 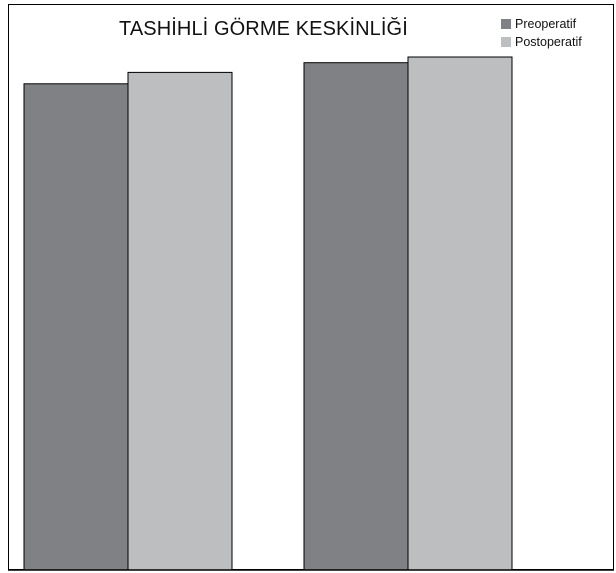 What do you see at coordinates (548, 42) in the screenshot?
I see `legend-label-postoperatif: Postoperatif` at bounding box center [548, 42].